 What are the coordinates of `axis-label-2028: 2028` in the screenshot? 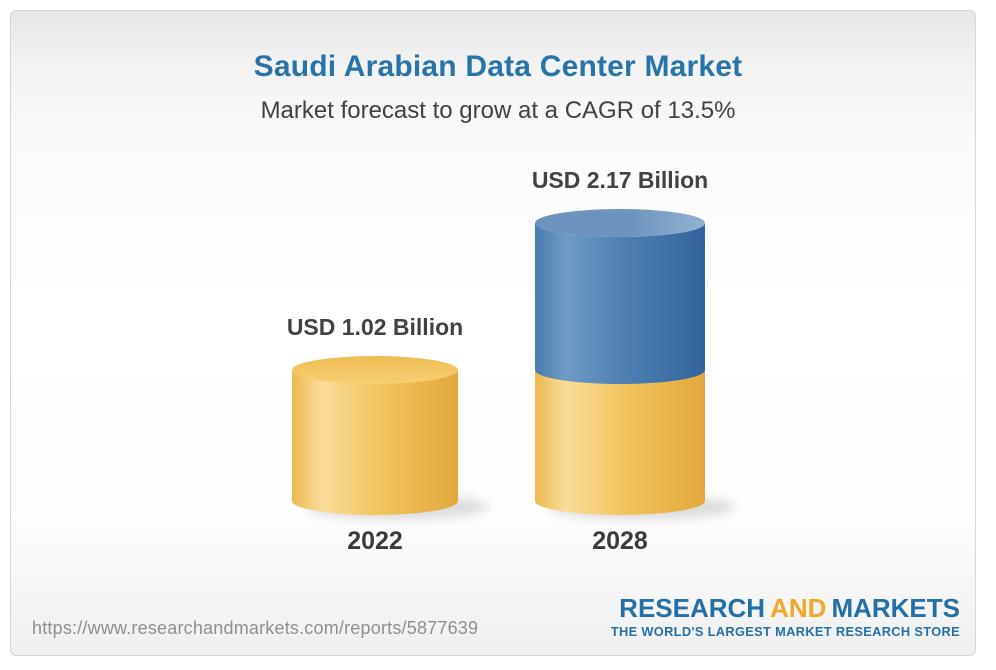 It's located at (620, 541).